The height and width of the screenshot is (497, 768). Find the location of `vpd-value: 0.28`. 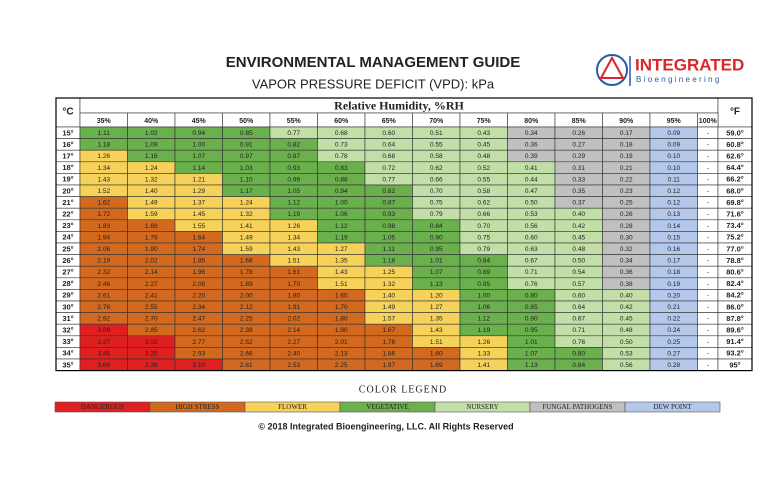

vpd-value: 0.28 is located at coordinates (626, 226).